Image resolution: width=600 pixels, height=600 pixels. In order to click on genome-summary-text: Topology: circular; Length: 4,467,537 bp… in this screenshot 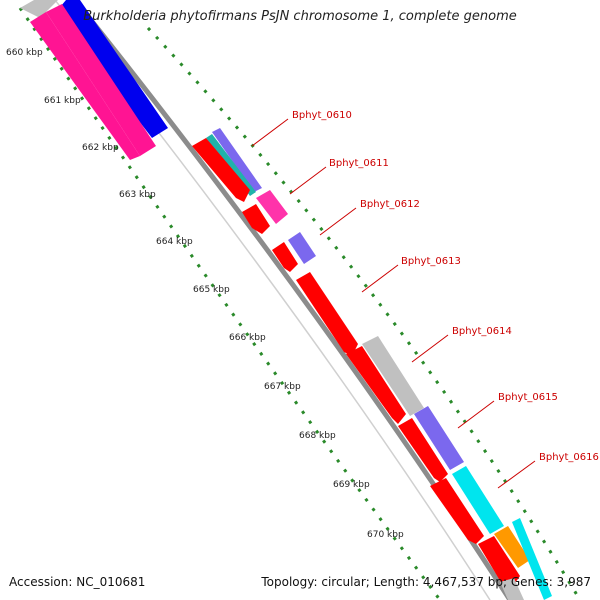, I will do `click(426, 582)`.